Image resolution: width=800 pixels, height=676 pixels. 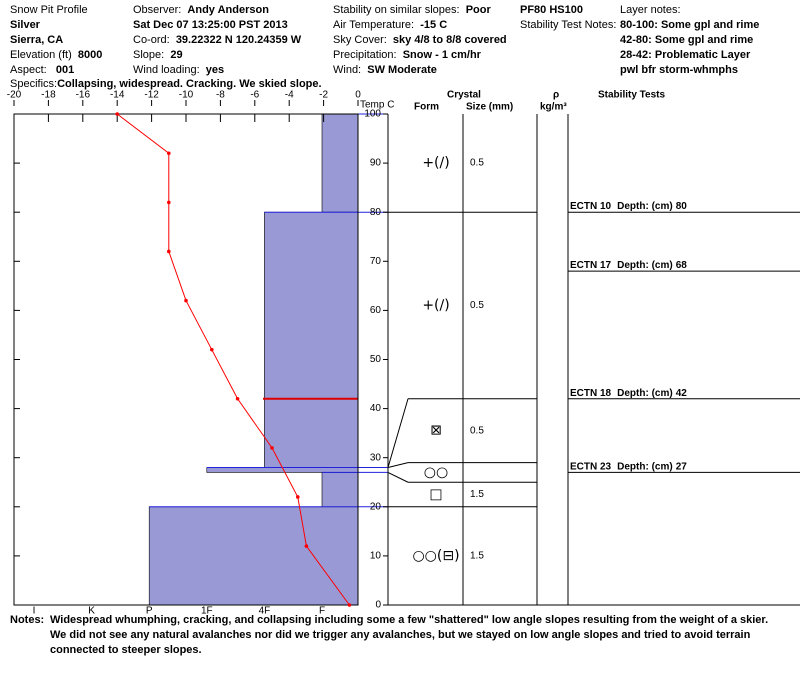 I want to click on air-temp: Air Temperature: -15 C, so click(x=390, y=25).